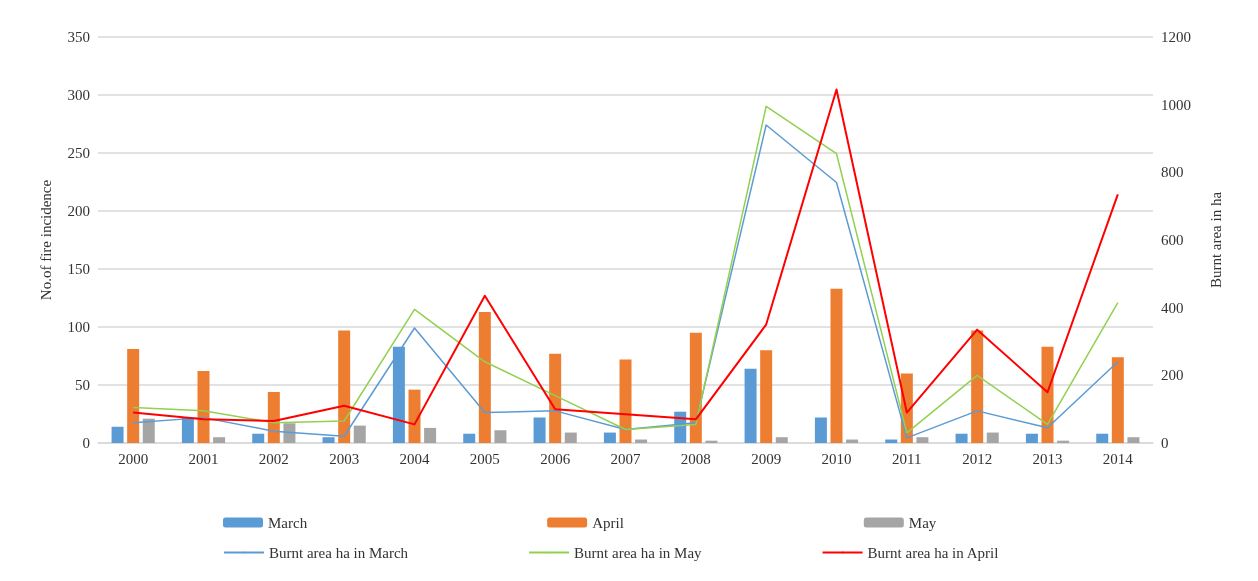 This screenshot has width=1258, height=581. Describe the element at coordinates (203, 458) in the screenshot. I see `x-tick-label: 2001` at that location.